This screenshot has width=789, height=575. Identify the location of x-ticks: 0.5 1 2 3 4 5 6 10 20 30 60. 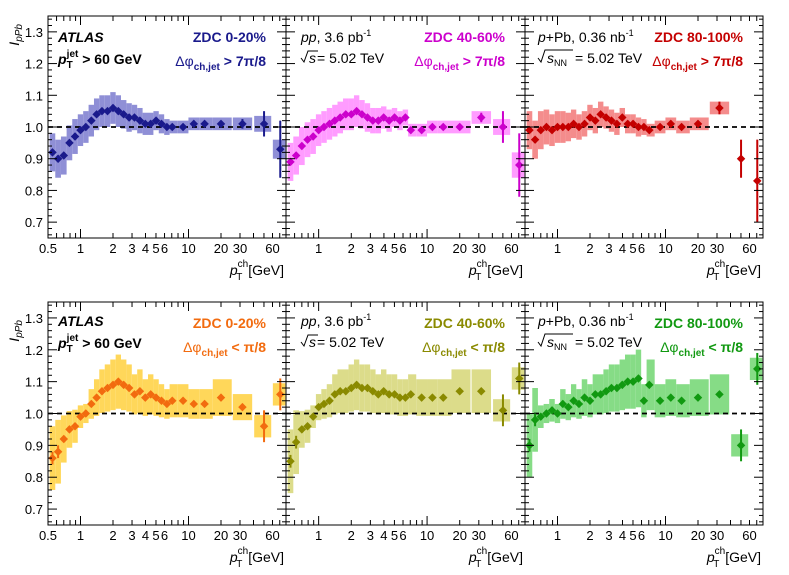
(163, 422).